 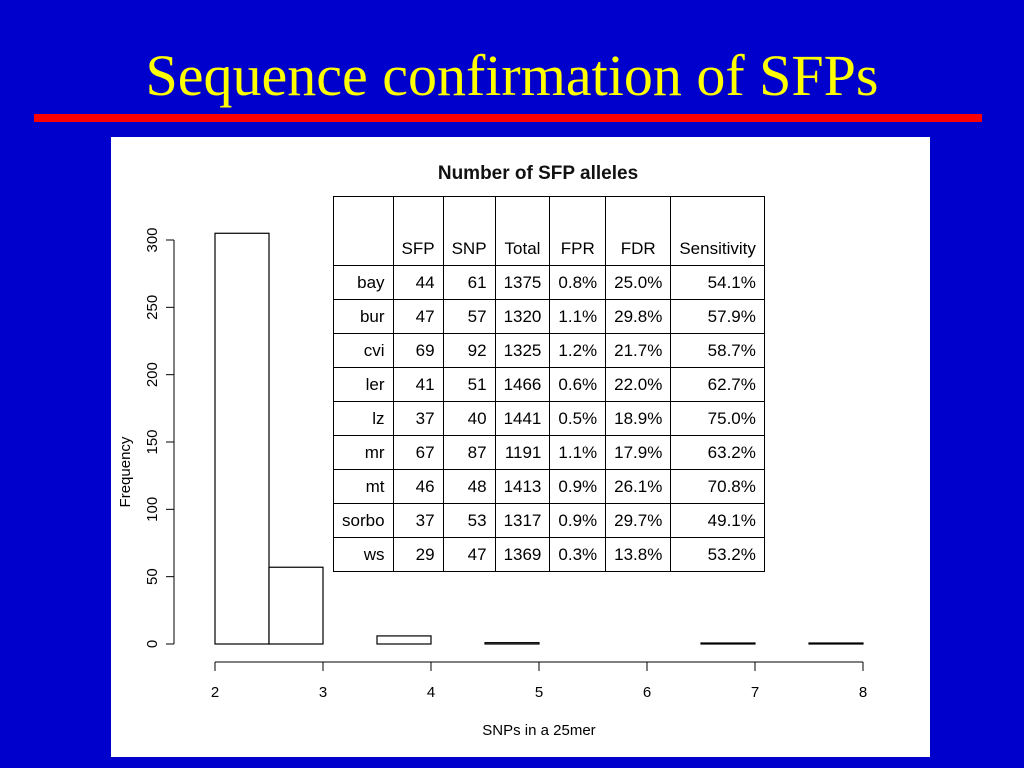 I want to click on table-row-label: bay, so click(x=363, y=282).